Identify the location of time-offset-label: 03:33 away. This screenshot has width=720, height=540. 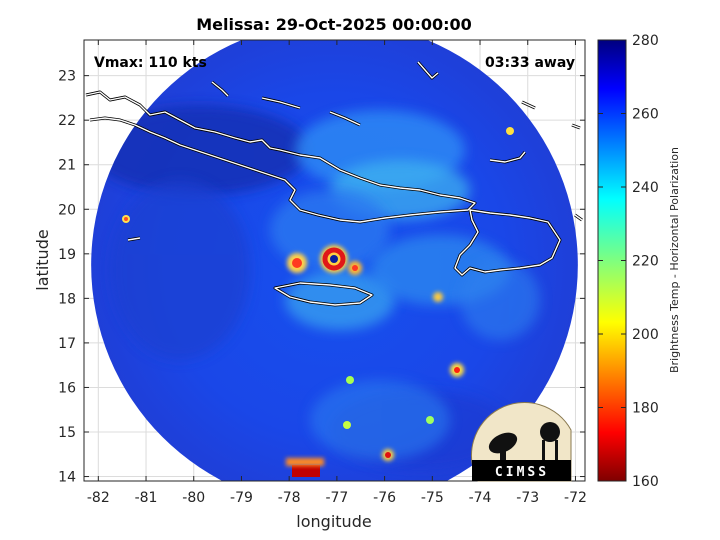
(530, 63).